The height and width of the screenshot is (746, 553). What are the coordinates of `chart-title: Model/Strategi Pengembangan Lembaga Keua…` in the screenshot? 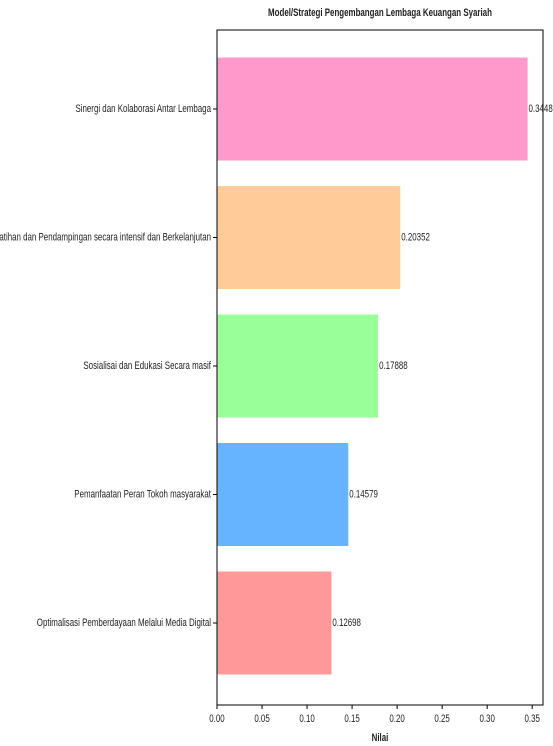 It's located at (380, 13).